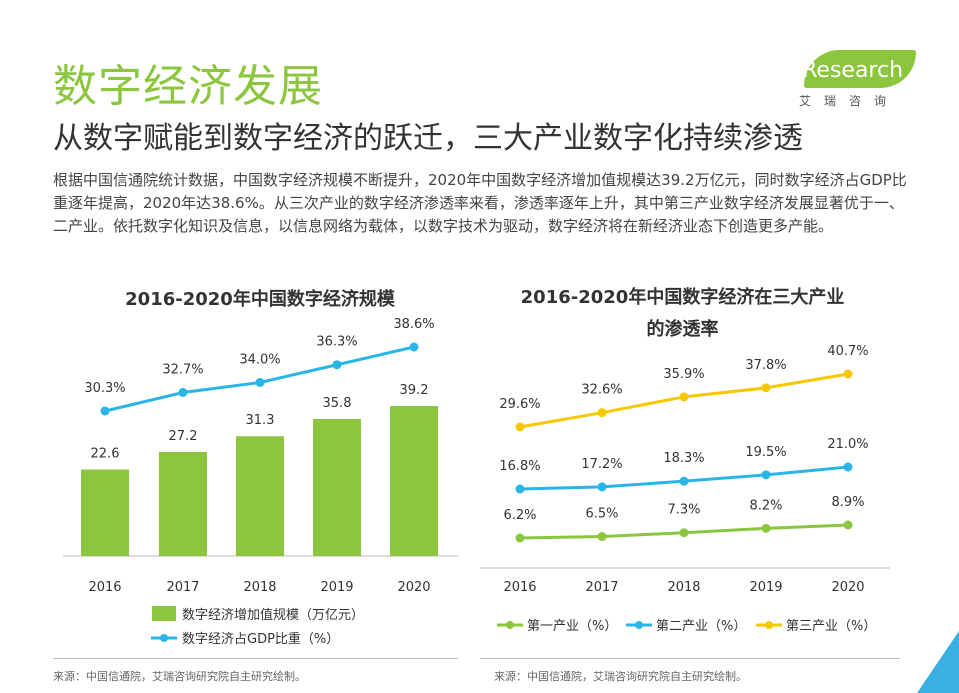 Image resolution: width=959 pixels, height=693 pixels. I want to click on gdp-share-point-2016, so click(105, 411).